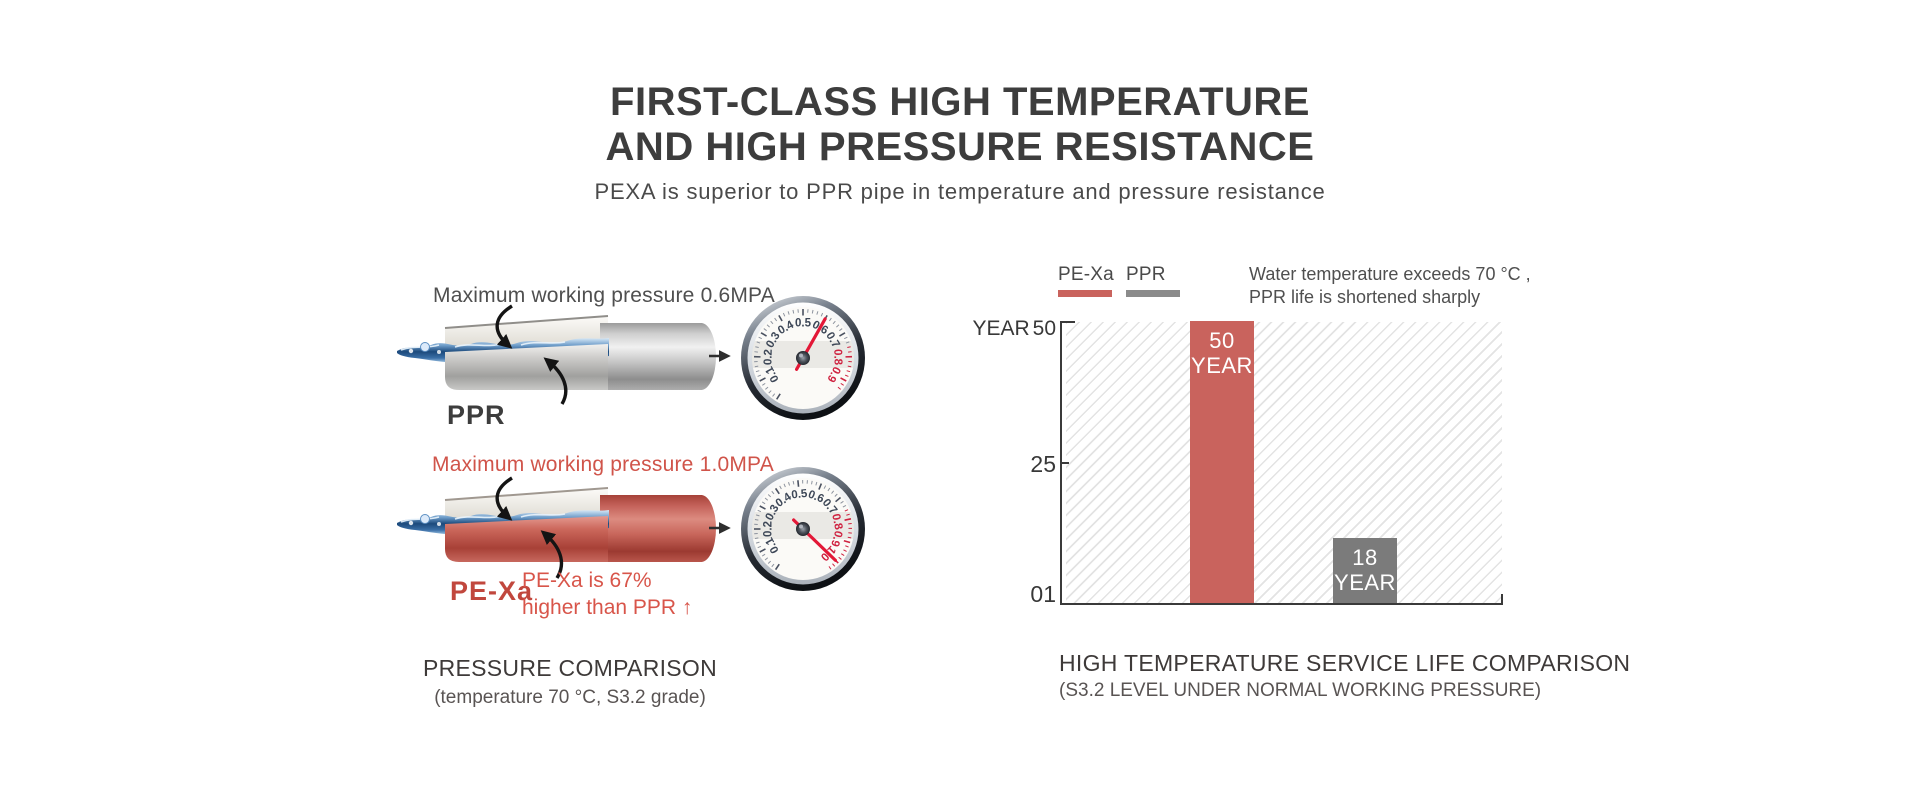 The width and height of the screenshot is (1920, 800). I want to click on legend-swatch-ppr, so click(1153, 293).